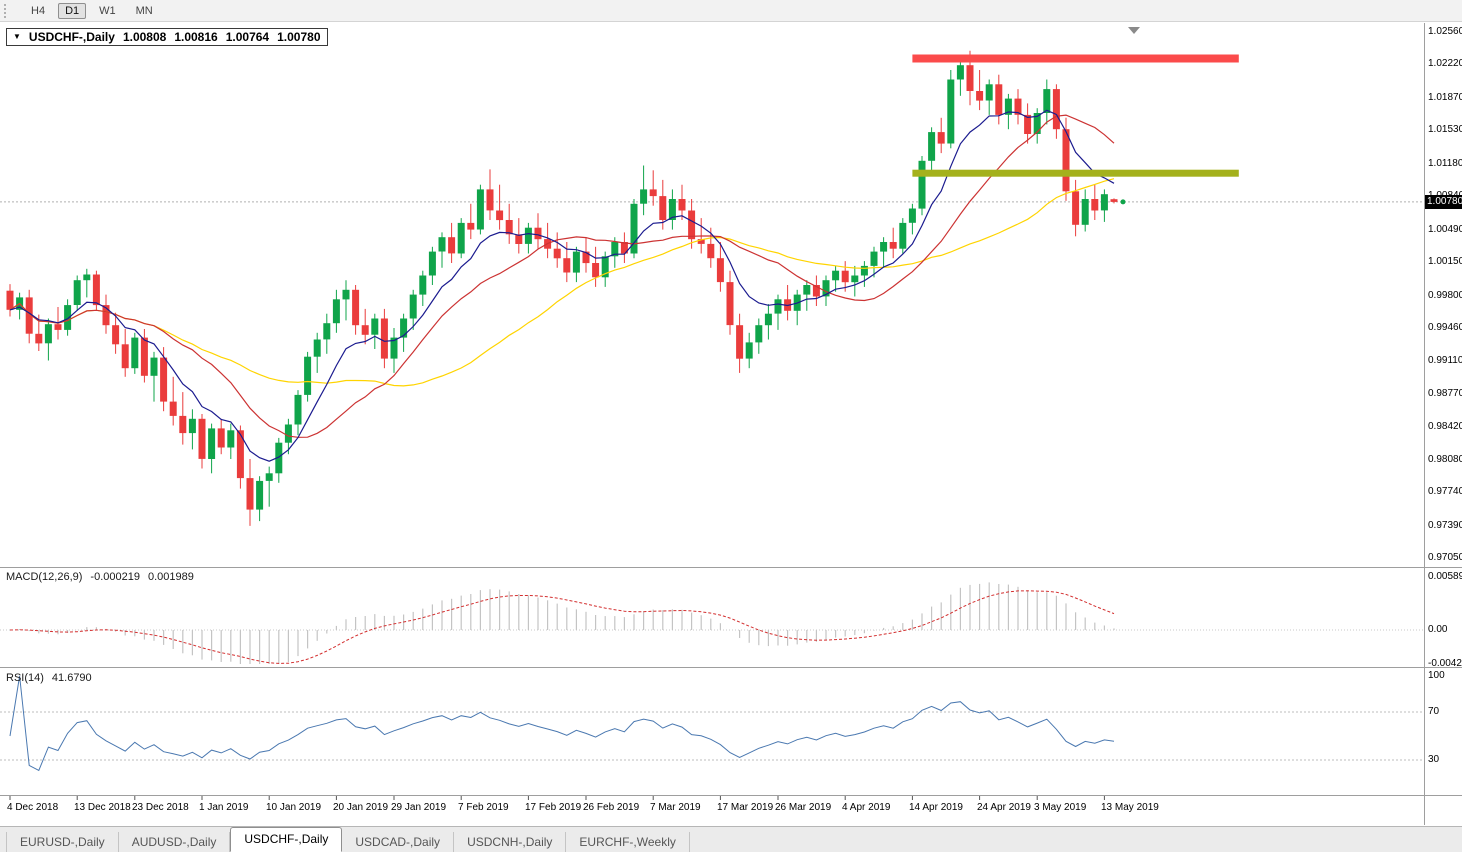  I want to click on chart-tab-usdchf: USDCHF-,Daily, so click(286, 839).